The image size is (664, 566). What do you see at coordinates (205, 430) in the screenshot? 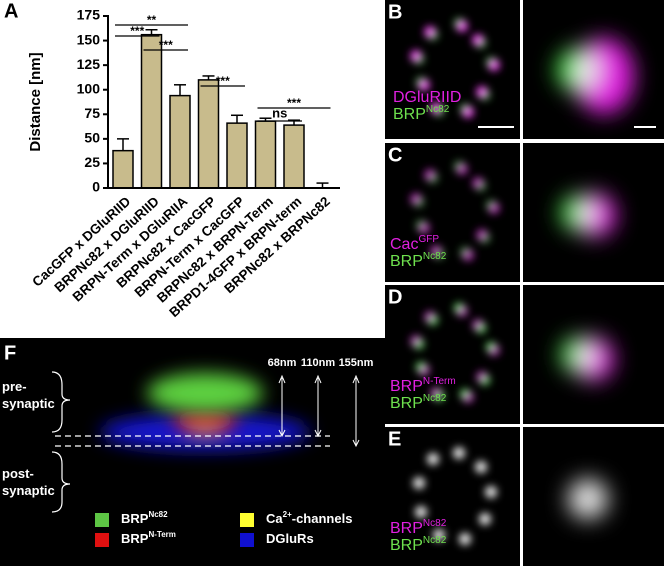
I see `ca-zone` at bounding box center [205, 430].